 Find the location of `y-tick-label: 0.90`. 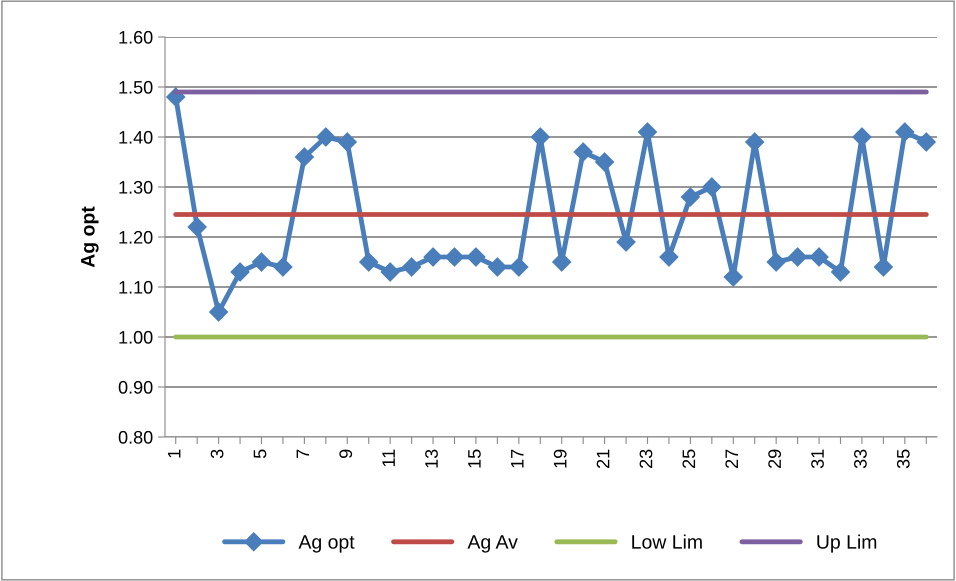

y-tick-label: 0.90 is located at coordinates (135, 387).